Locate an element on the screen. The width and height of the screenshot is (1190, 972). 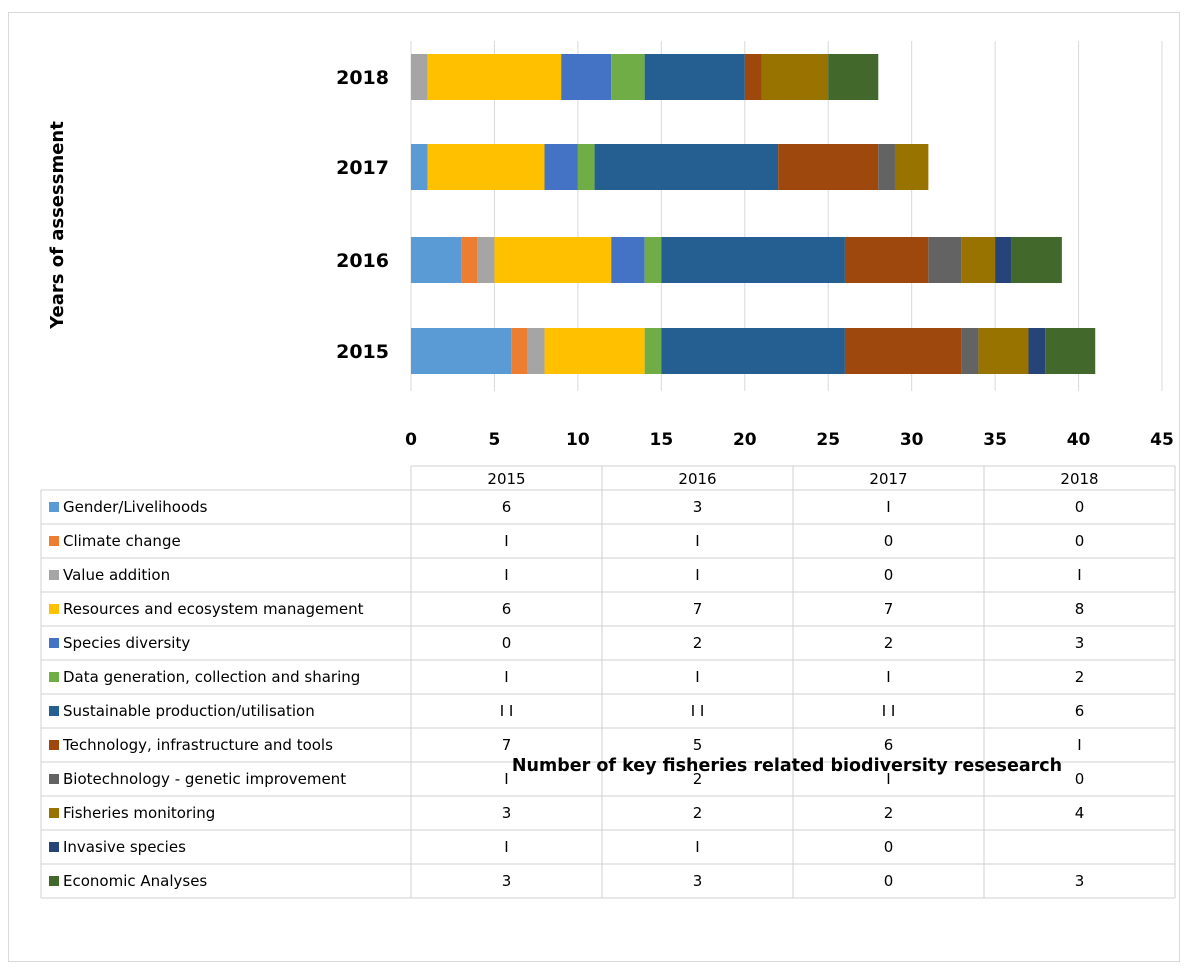
table-cell: 4 is located at coordinates (1080, 813).